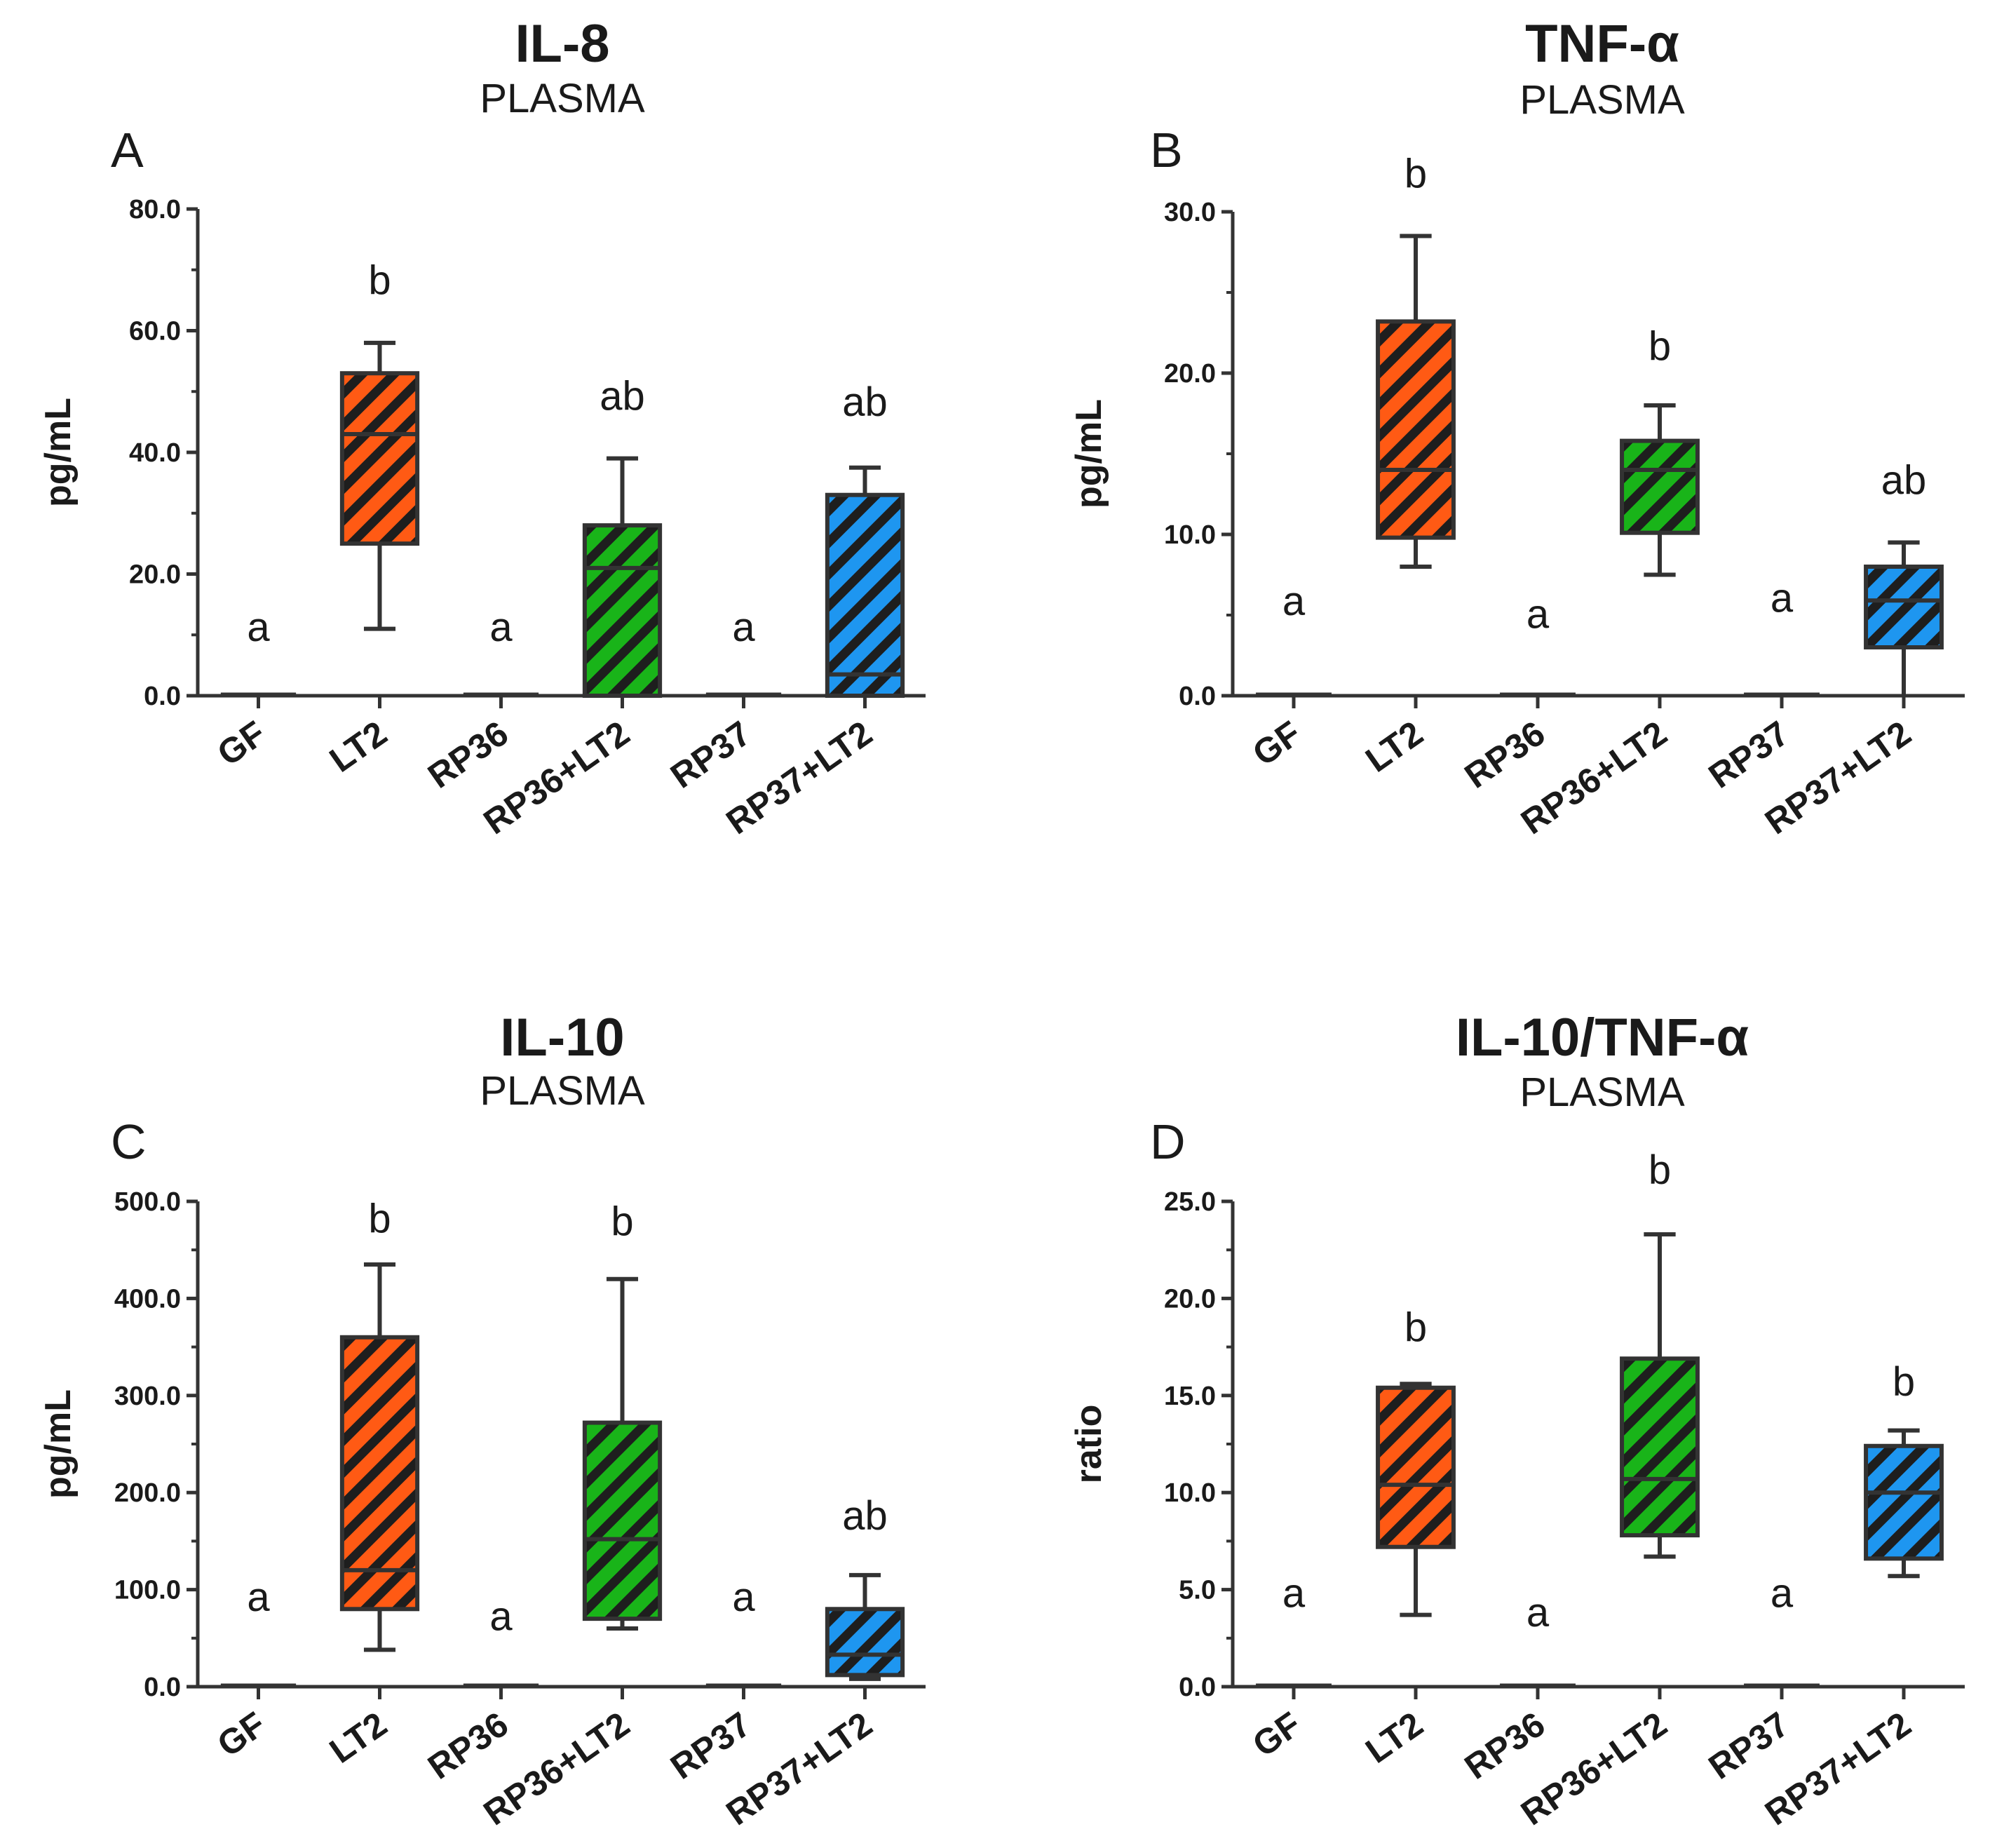 Image resolution: width=1997 pixels, height=1848 pixels. What do you see at coordinates (147, 1591) in the screenshot?
I see `y-tick-label: 100.0` at bounding box center [147, 1591].